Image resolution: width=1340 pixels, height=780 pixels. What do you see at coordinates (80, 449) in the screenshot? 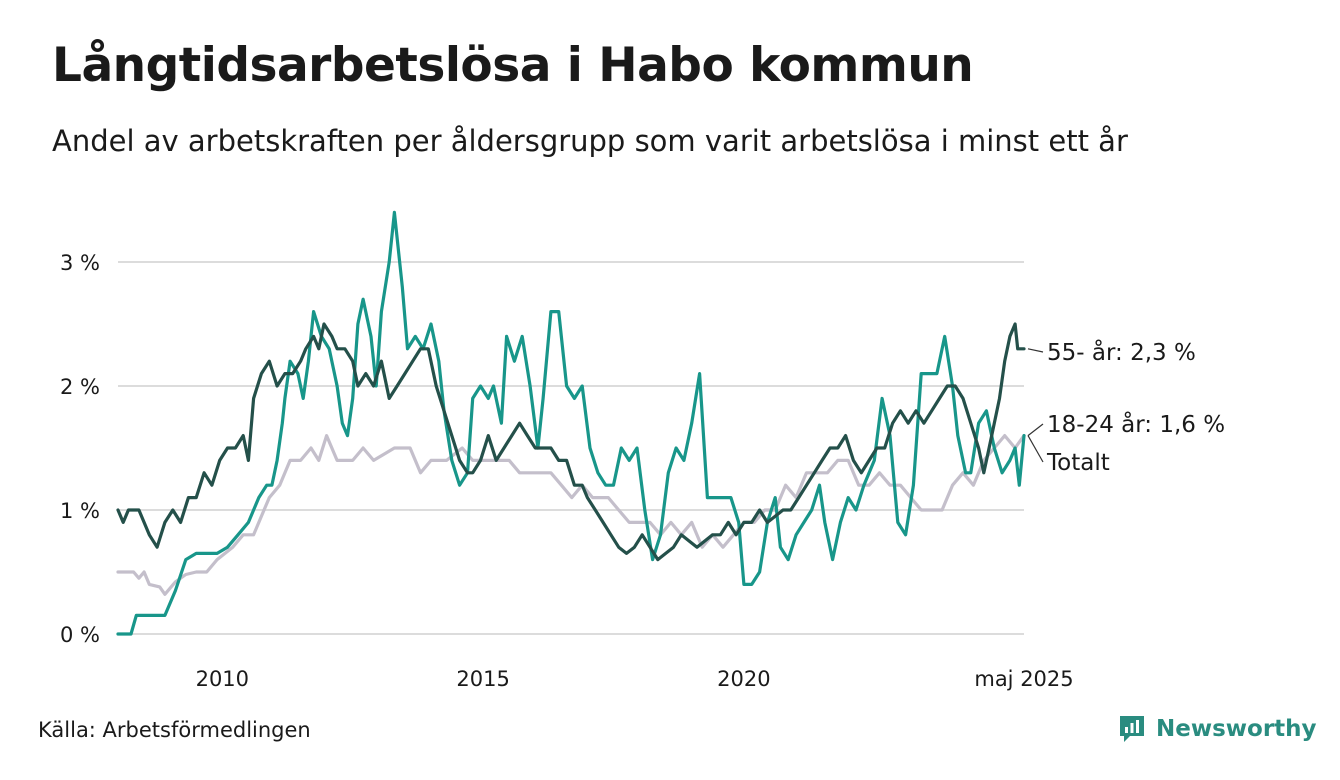
I see `y-axis: 0 % 1 % 2 % 3 %` at bounding box center [80, 449].